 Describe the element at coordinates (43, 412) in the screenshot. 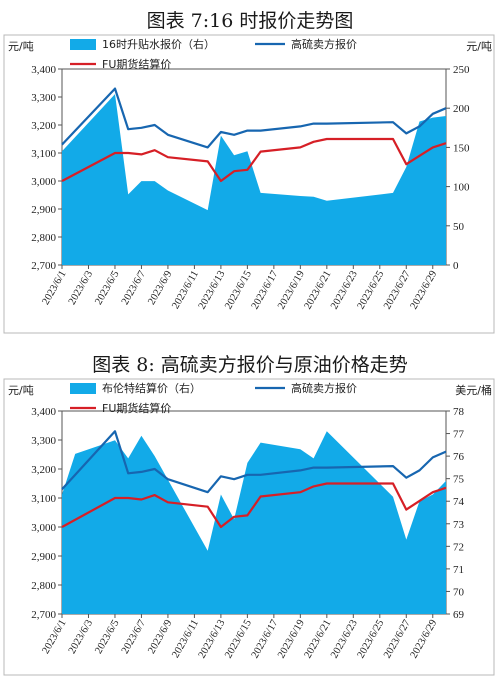

I see `chart-8-ytick-label: 3,400` at that location.